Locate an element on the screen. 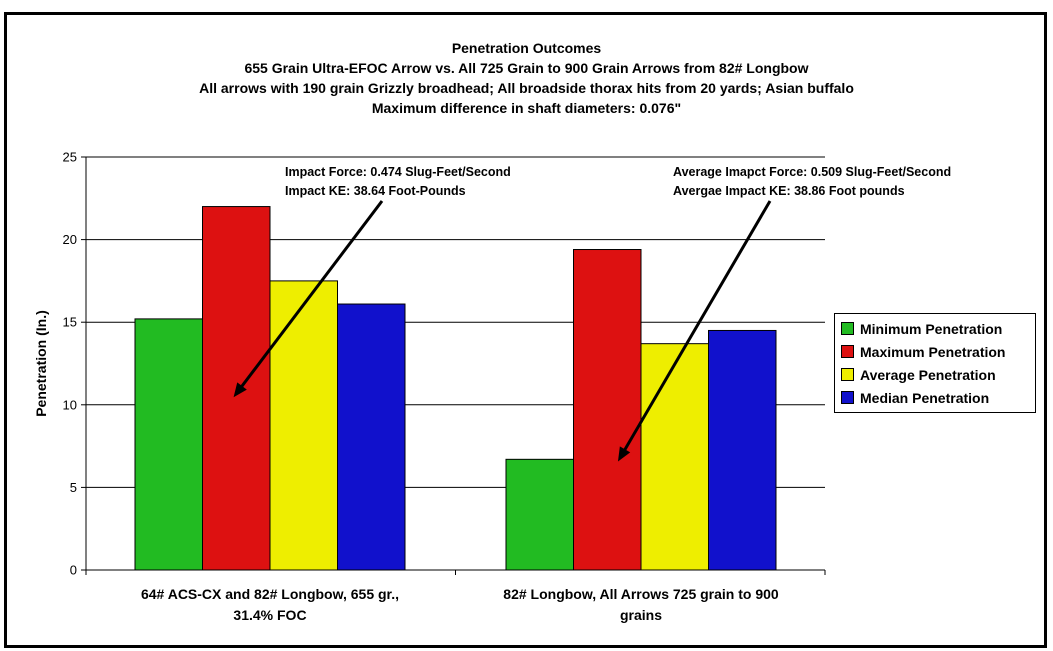 This screenshot has height=651, width=1053. category-label: 82# Longbow, All Arrows 725 grain to 900 is located at coordinates (641, 594).